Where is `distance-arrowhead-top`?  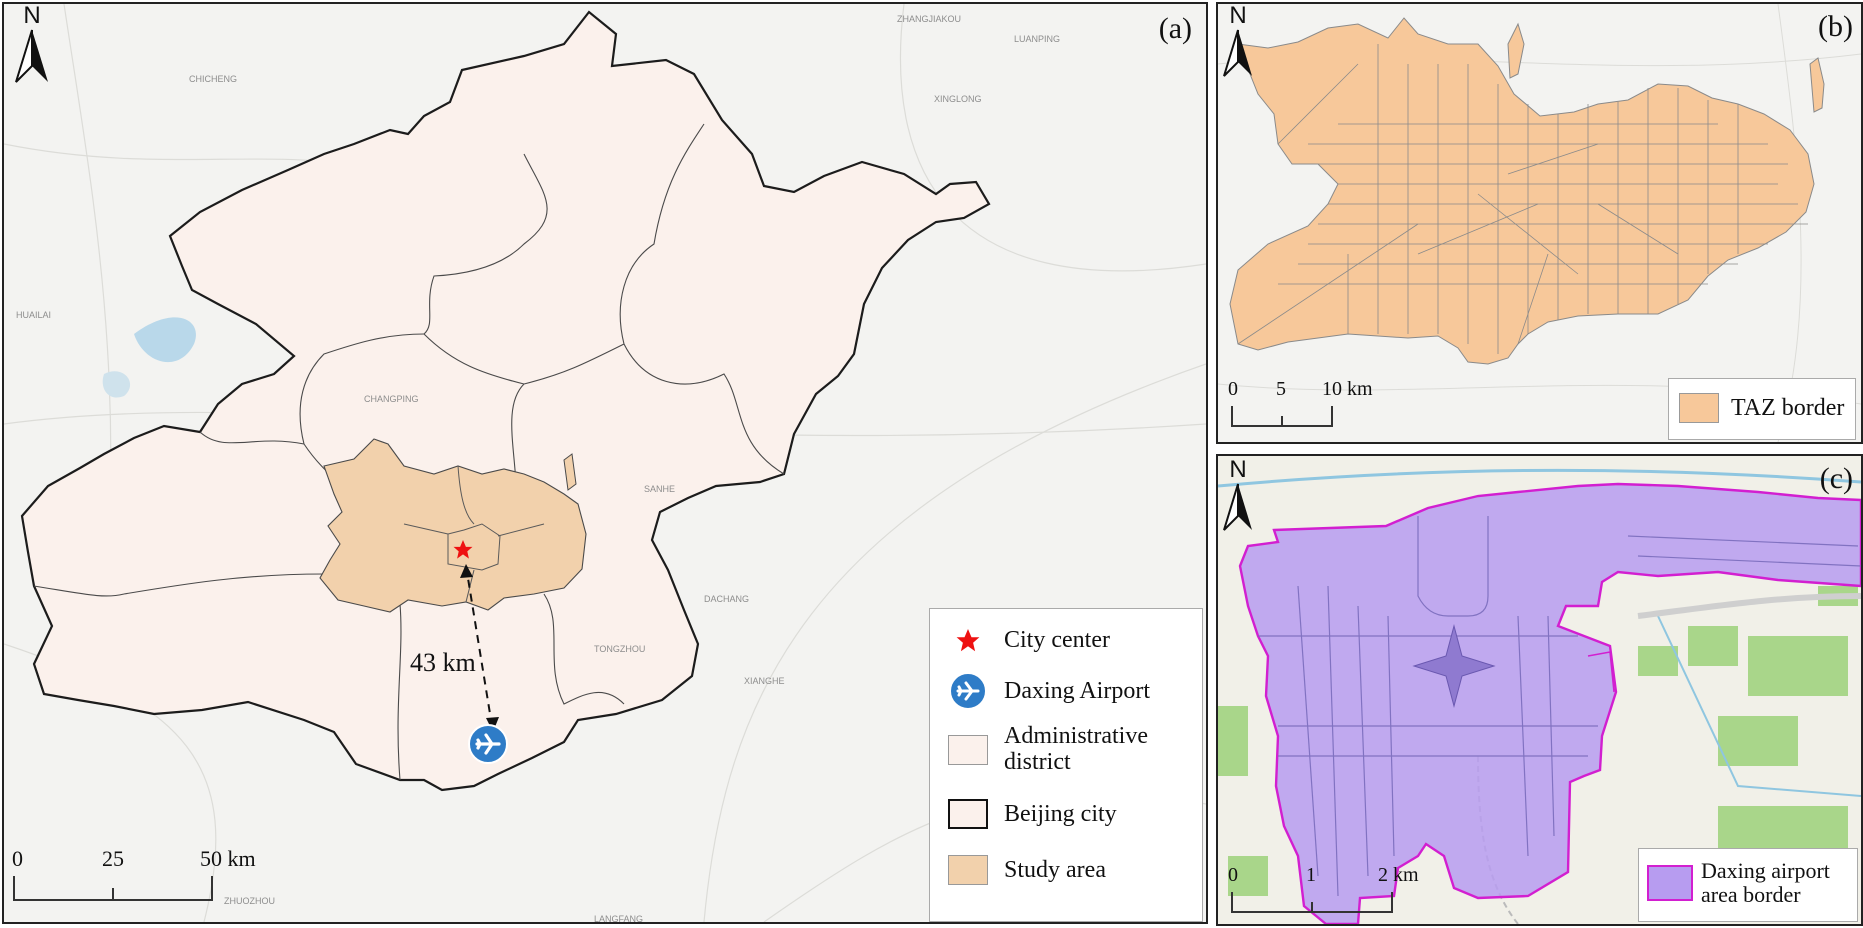
distance-arrowhead-top is located at coordinates (466, 571).